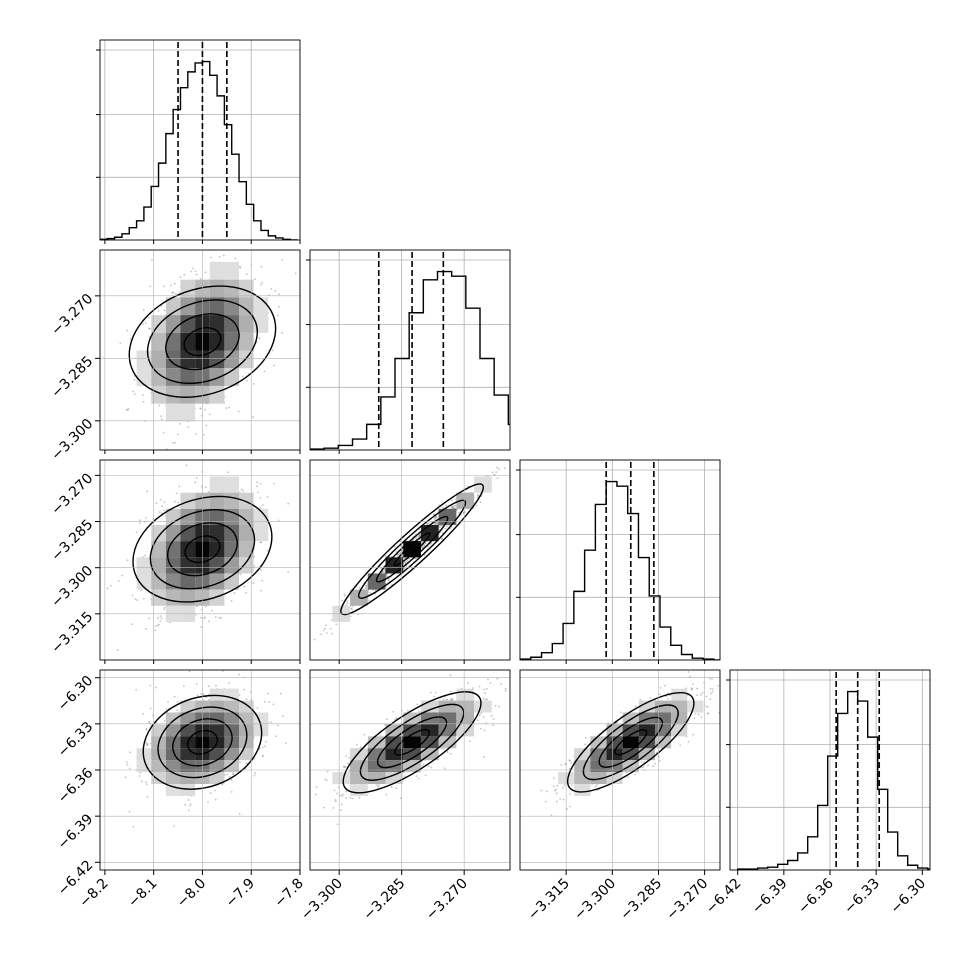 Image resolution: width=970 pixels, height=970 pixels. I want to click on x-tick-label: −8.1, so click(142, 893).